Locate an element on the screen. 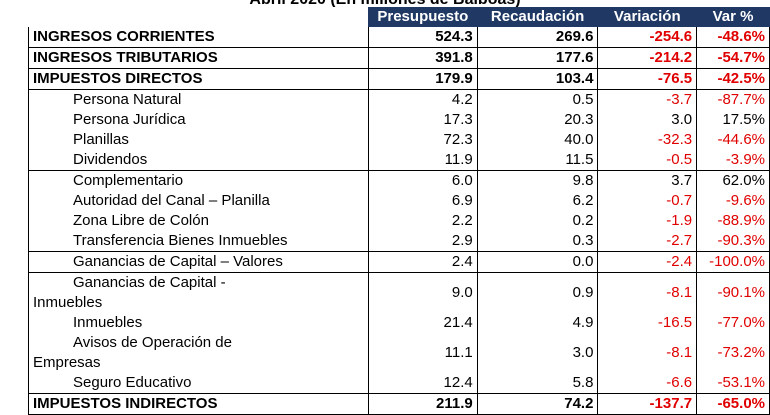 This screenshot has height=415, width=770. cell-presupuesto: 391.8 is located at coordinates (422, 58).